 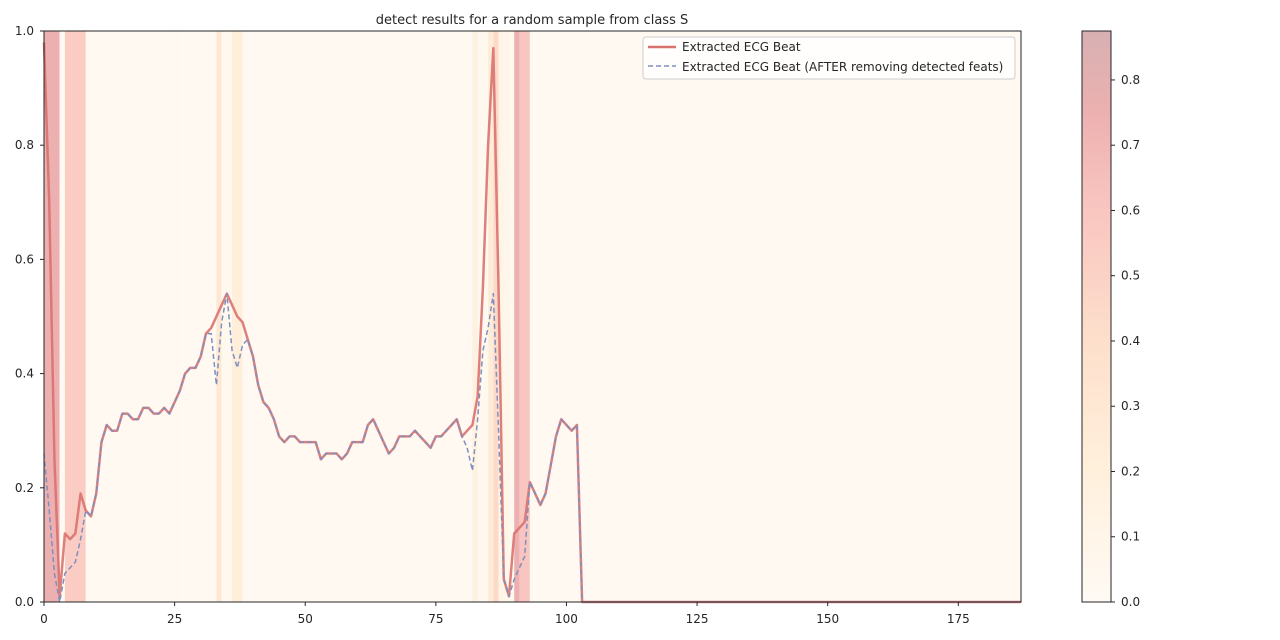 What do you see at coordinates (1130, 537) in the screenshot?
I see `colorbar-tick-label: 0.1` at bounding box center [1130, 537].